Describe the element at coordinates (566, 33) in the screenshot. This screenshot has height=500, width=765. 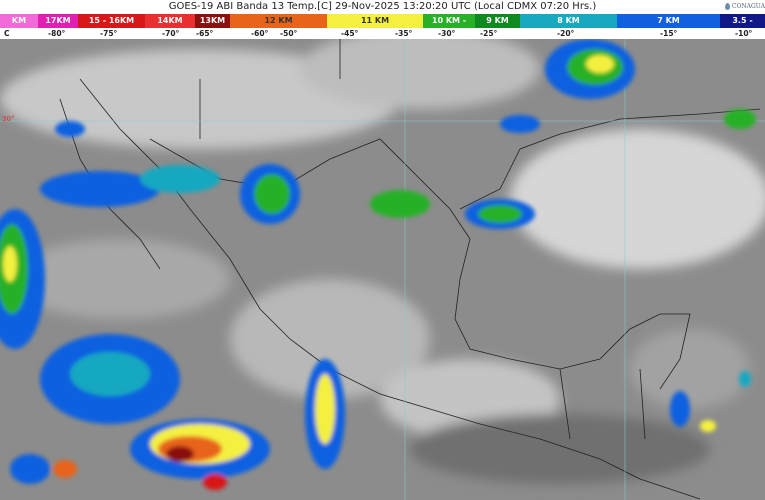
I see `temp-tick: -20°` at that location.